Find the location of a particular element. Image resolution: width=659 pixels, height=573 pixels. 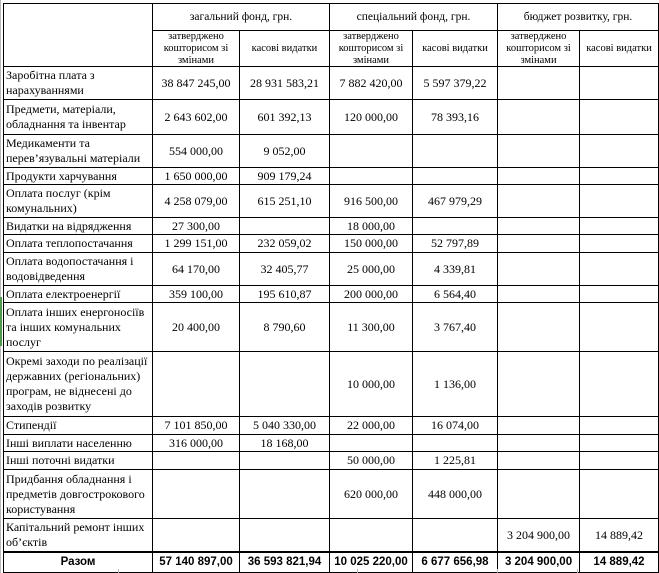

value-cell: 9 052,00 is located at coordinates (284, 151).